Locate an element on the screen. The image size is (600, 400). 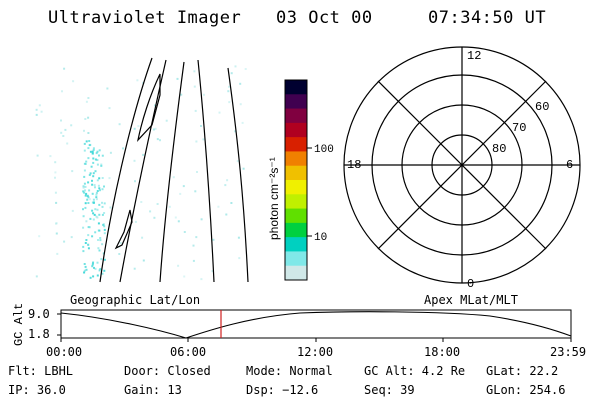
polar-lat-label-80: 80 is located at coordinates (499, 149).